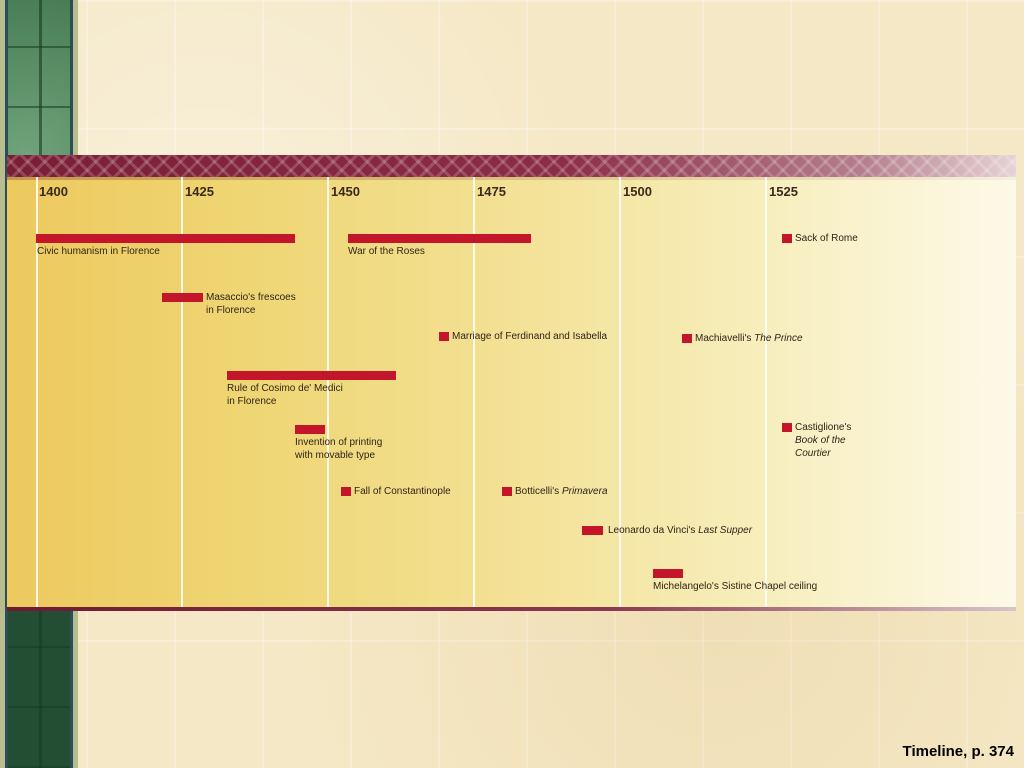 Image resolution: width=1024 pixels, height=768 pixels. I want to click on event-marker-primavera, so click(507, 491).